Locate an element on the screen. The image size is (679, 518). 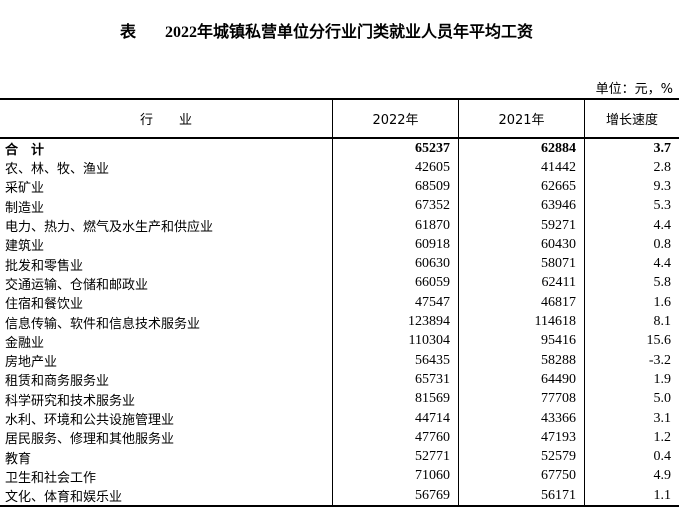
industry-cell: 住宿和餐饮业 is located at coordinates (44, 305).